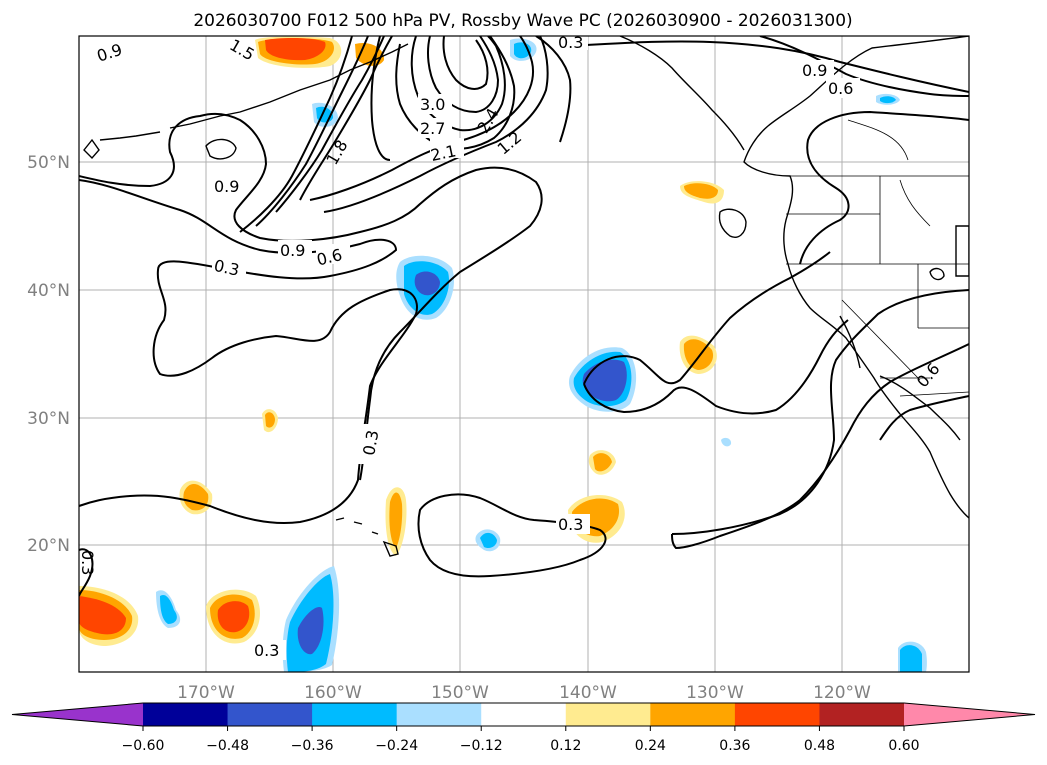 This screenshot has width=1047, height=765. What do you see at coordinates (48, 163) in the screenshot?
I see `lat-tick-label: 50°N` at bounding box center [48, 163].